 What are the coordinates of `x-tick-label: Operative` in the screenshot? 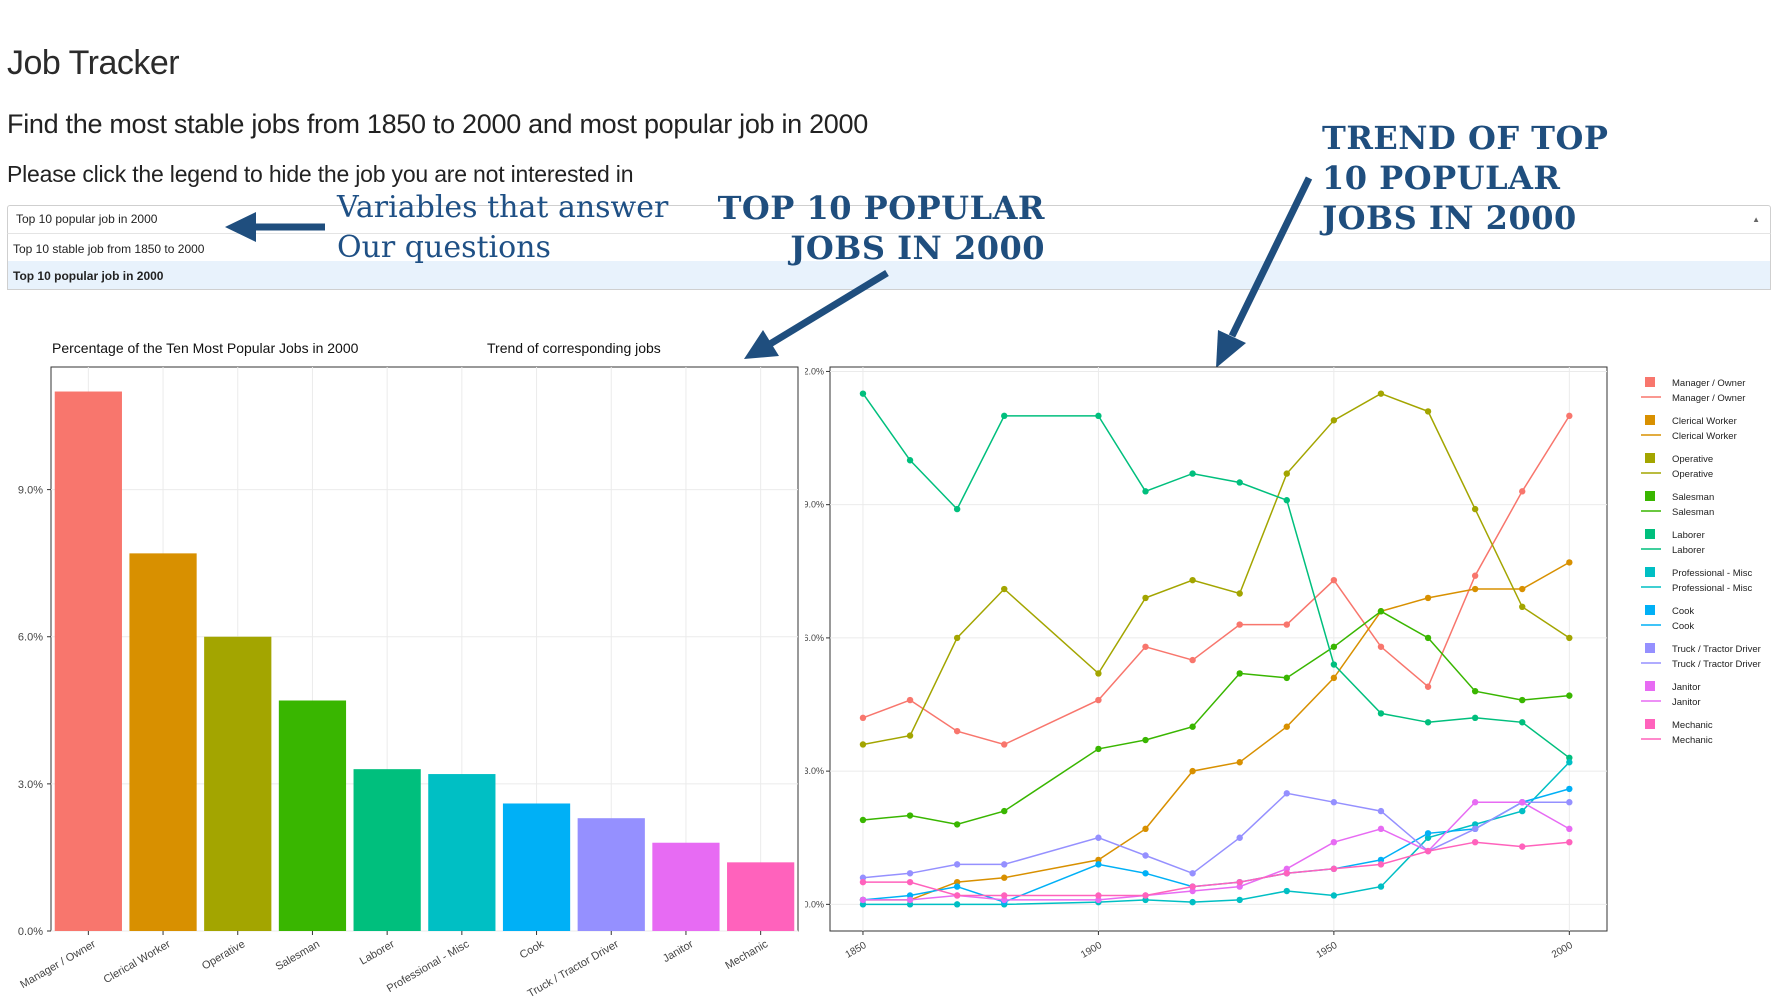 It's located at (223, 955).